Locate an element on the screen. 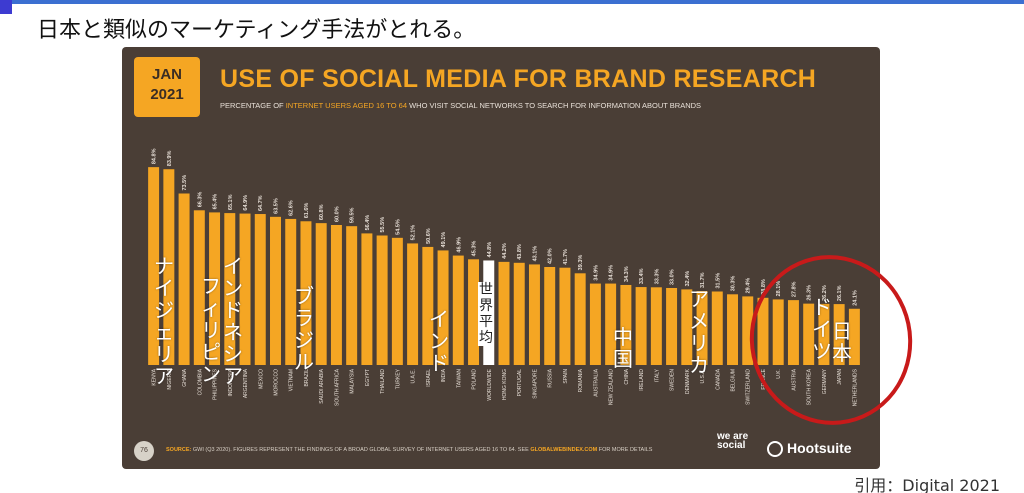  category-label: COLOMBIA is located at coordinates (200, 381).